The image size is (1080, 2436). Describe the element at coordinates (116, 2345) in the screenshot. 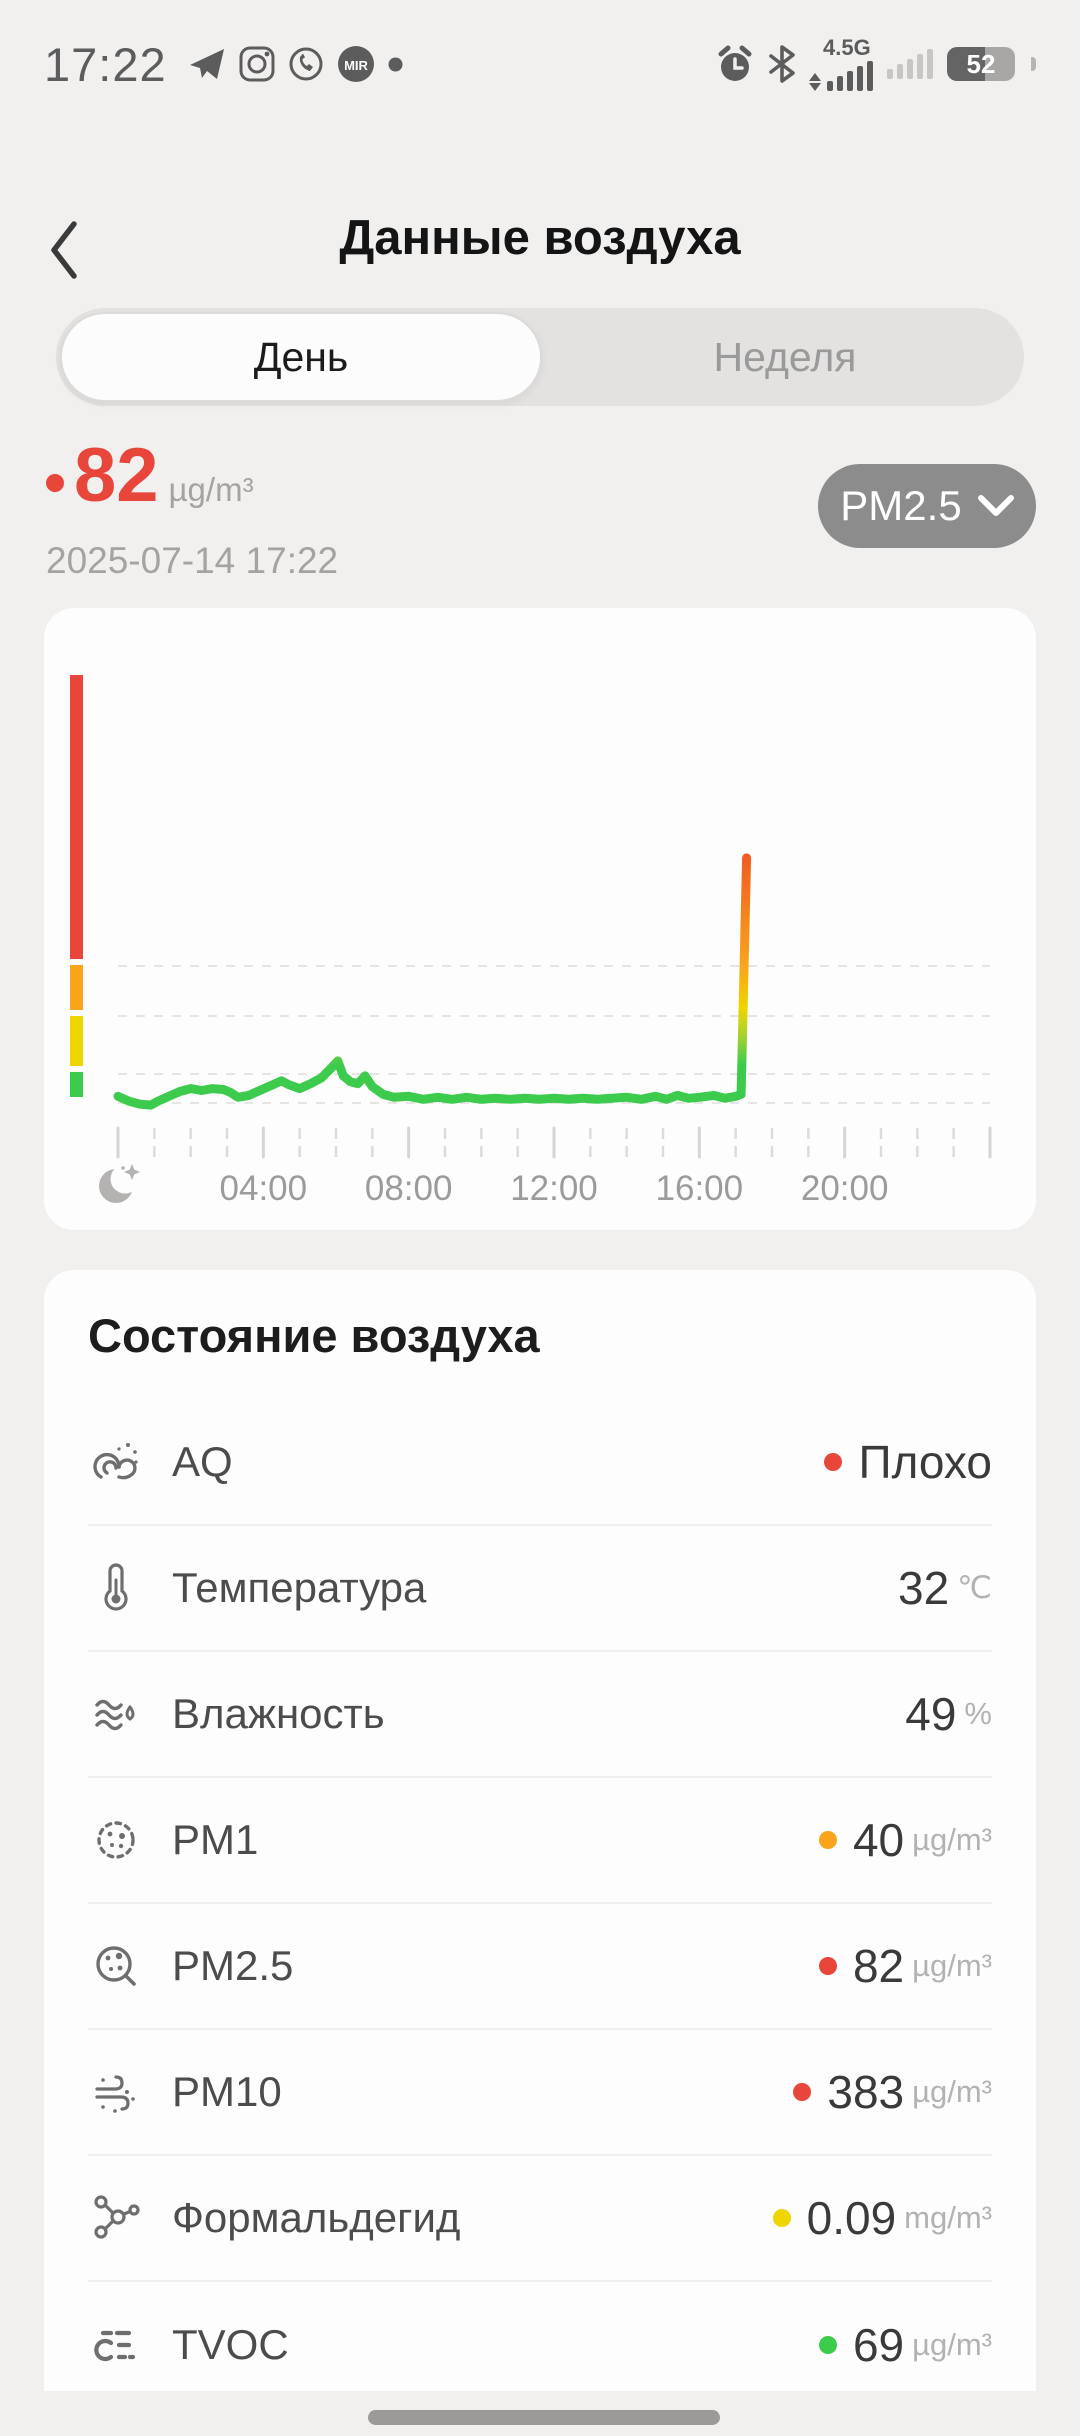

I see `tvoc-icon` at that location.